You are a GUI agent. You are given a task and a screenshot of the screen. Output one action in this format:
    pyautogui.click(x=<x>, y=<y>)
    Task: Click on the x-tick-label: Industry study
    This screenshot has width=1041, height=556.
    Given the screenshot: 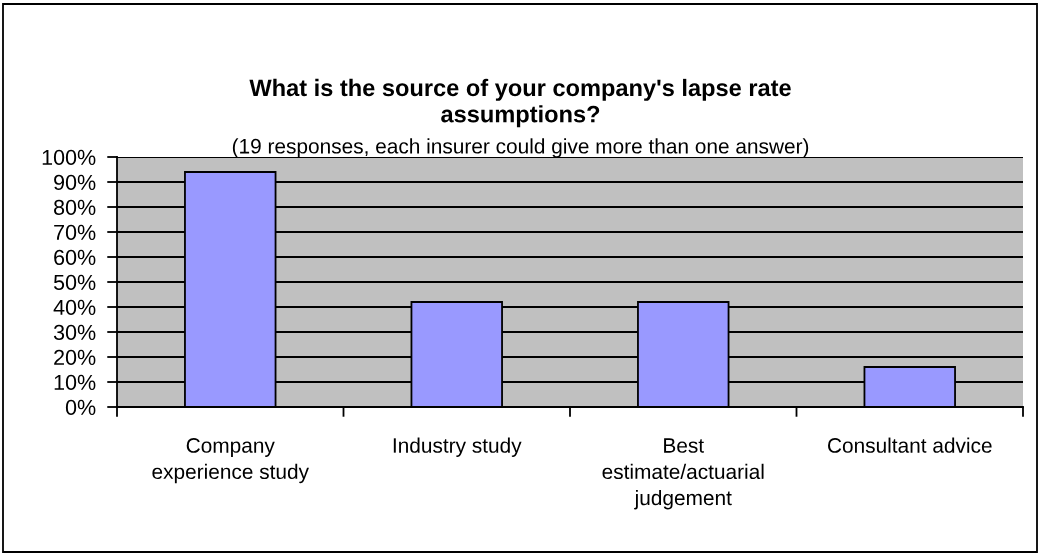 What is the action you would take?
    pyautogui.click(x=457, y=447)
    